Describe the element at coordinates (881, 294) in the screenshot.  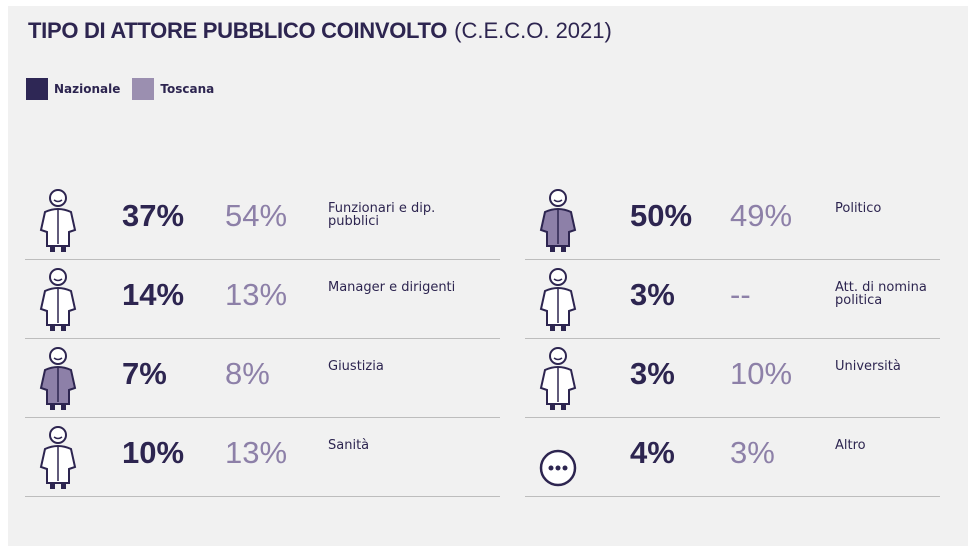
I see `item-label: Att. di nomina politica` at that location.